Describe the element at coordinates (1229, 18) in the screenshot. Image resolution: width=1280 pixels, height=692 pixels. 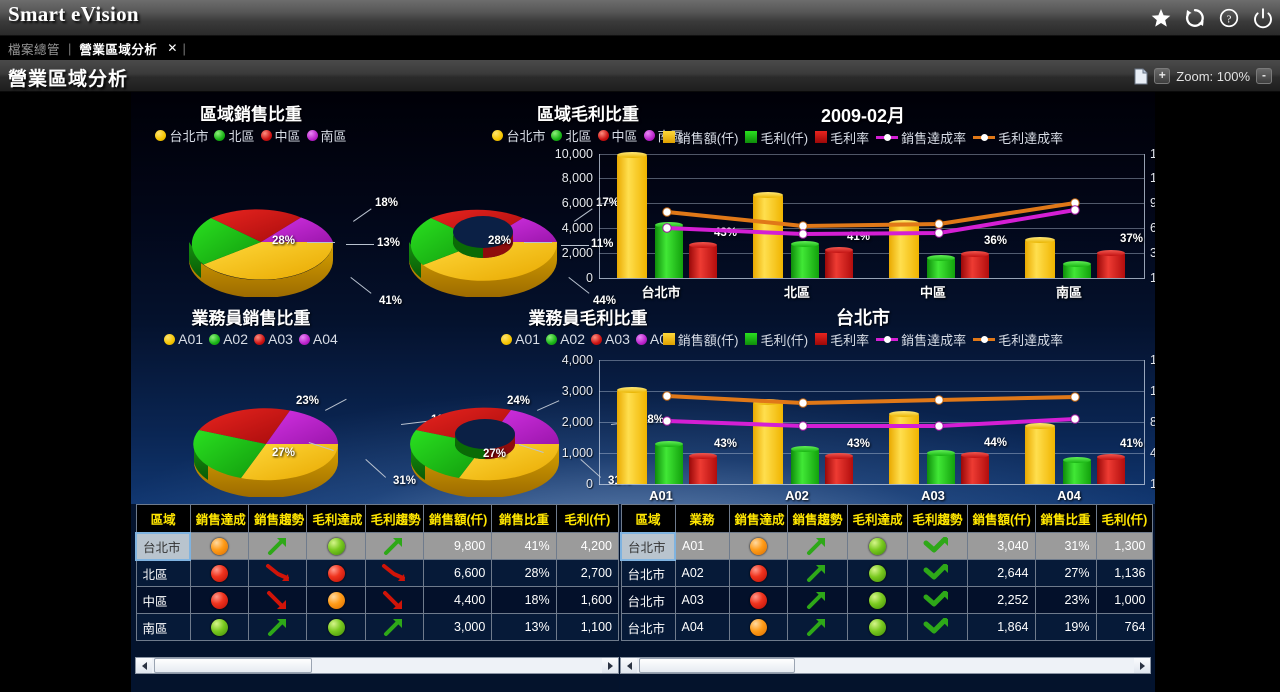
I see `help-icon: ?` at that location.